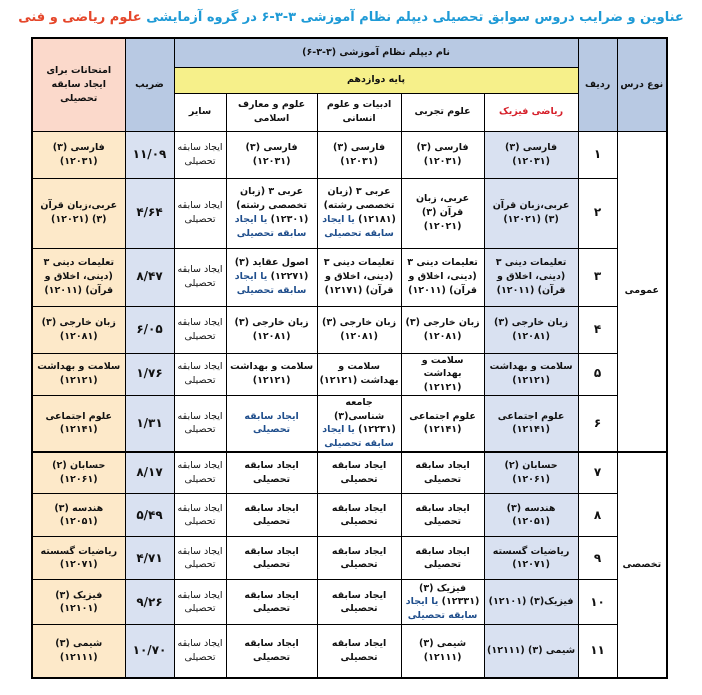 The height and width of the screenshot is (695, 702). I want to click on row-number: ۱, so click(597, 154).